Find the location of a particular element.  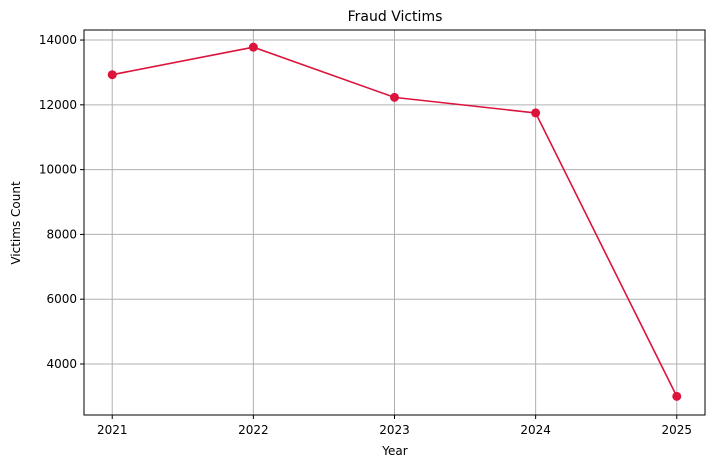

y-axis-label: Victims Count is located at coordinates (16, 223).